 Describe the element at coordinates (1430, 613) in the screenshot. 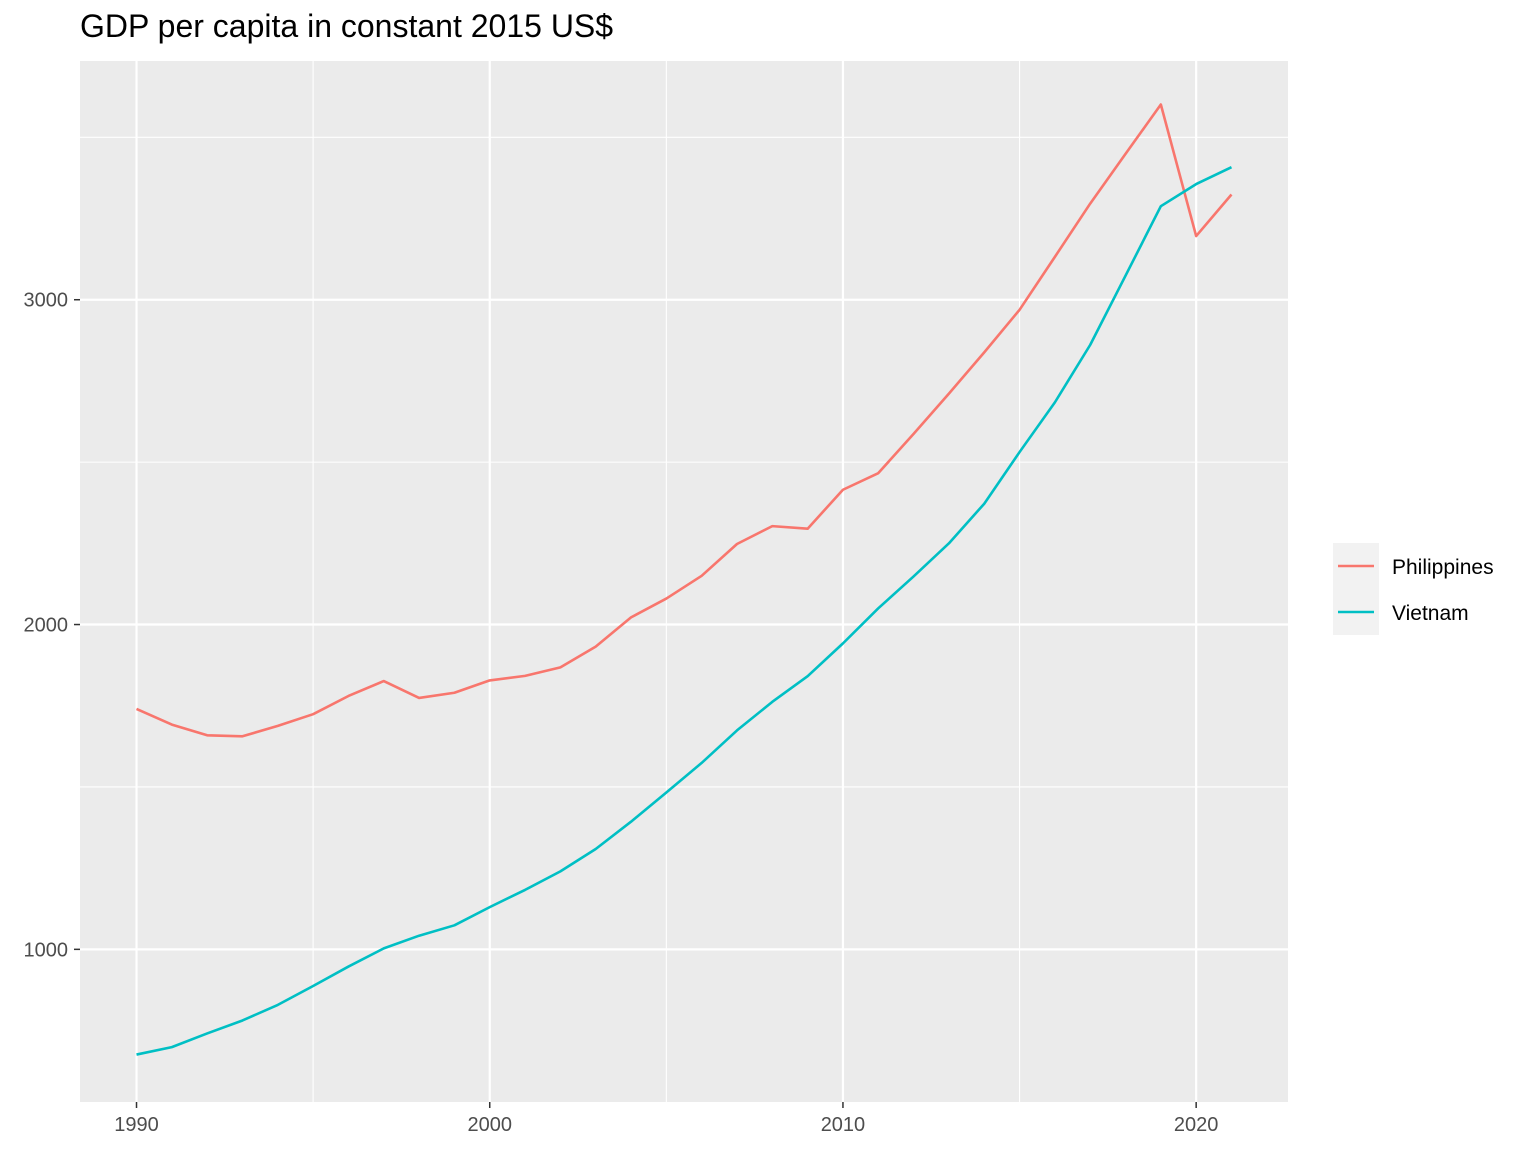

I see `legend-label-vietnam: Vietnam` at that location.